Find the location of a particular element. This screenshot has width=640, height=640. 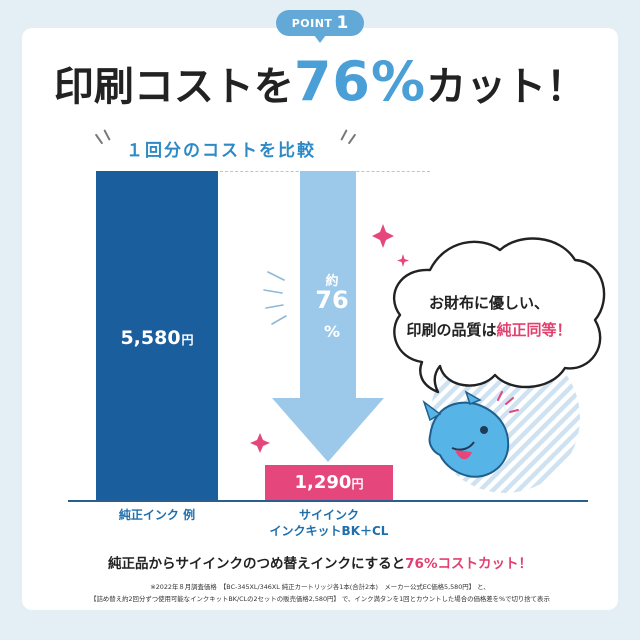

arrow-percent-sign: % is located at coordinates (332, 331).